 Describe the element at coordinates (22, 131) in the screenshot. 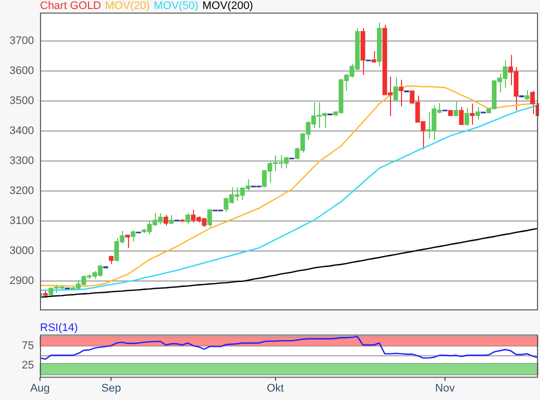

I see `y-tick-label: 3400` at that location.